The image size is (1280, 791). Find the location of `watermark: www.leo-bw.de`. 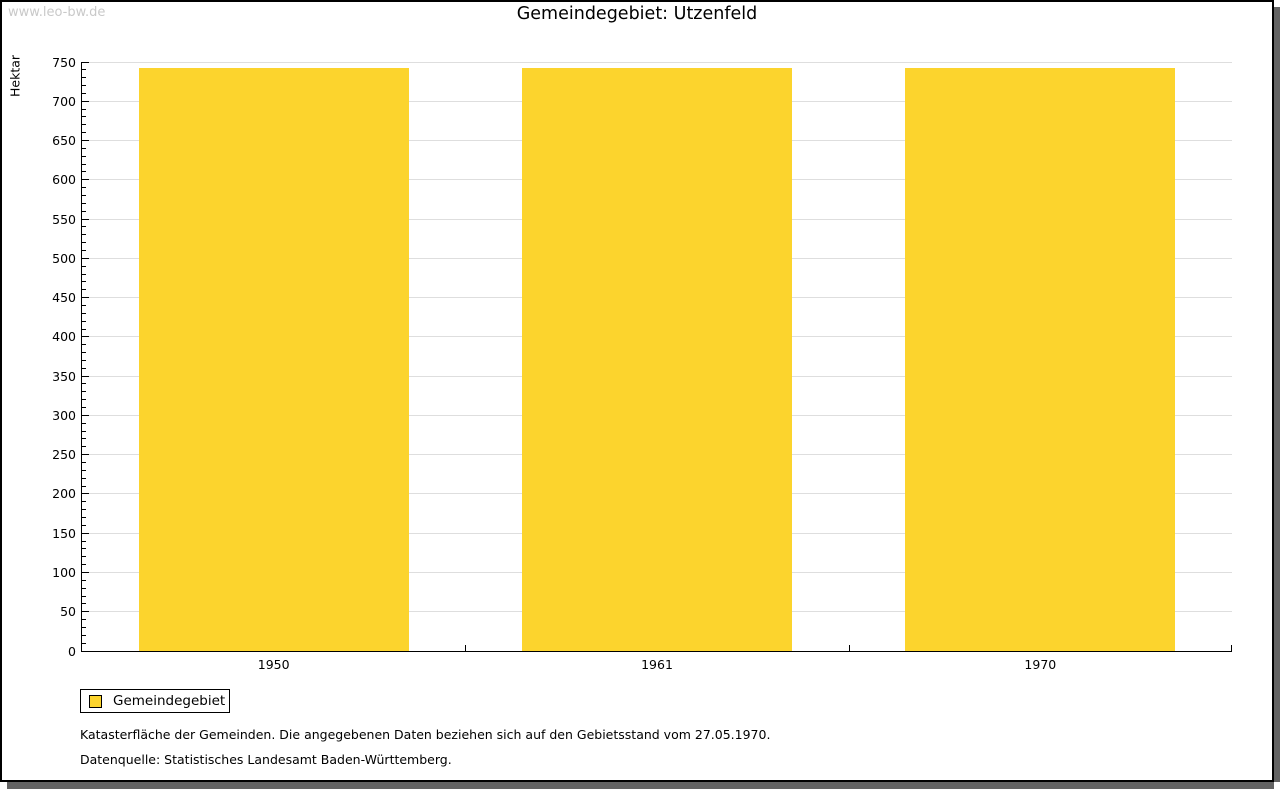

watermark: www.leo-bw.de is located at coordinates (57, 12).